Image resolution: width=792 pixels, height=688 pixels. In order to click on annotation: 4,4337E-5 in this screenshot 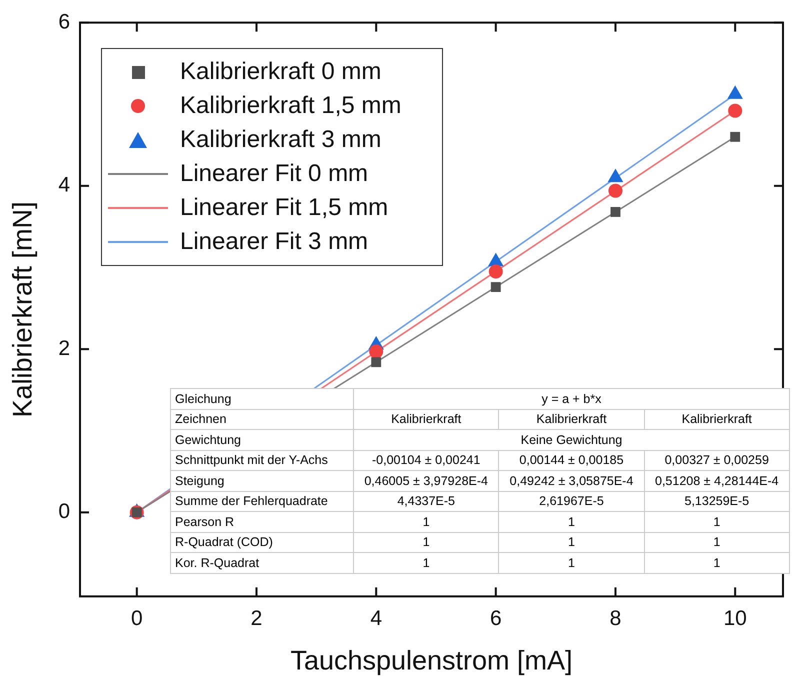, I will do `click(426, 501)`.